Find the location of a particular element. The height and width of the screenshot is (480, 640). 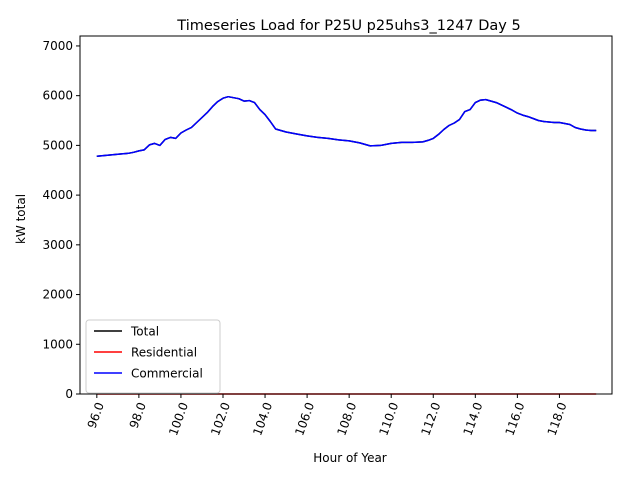

y-tick-label: 3000 is located at coordinates (57, 245).